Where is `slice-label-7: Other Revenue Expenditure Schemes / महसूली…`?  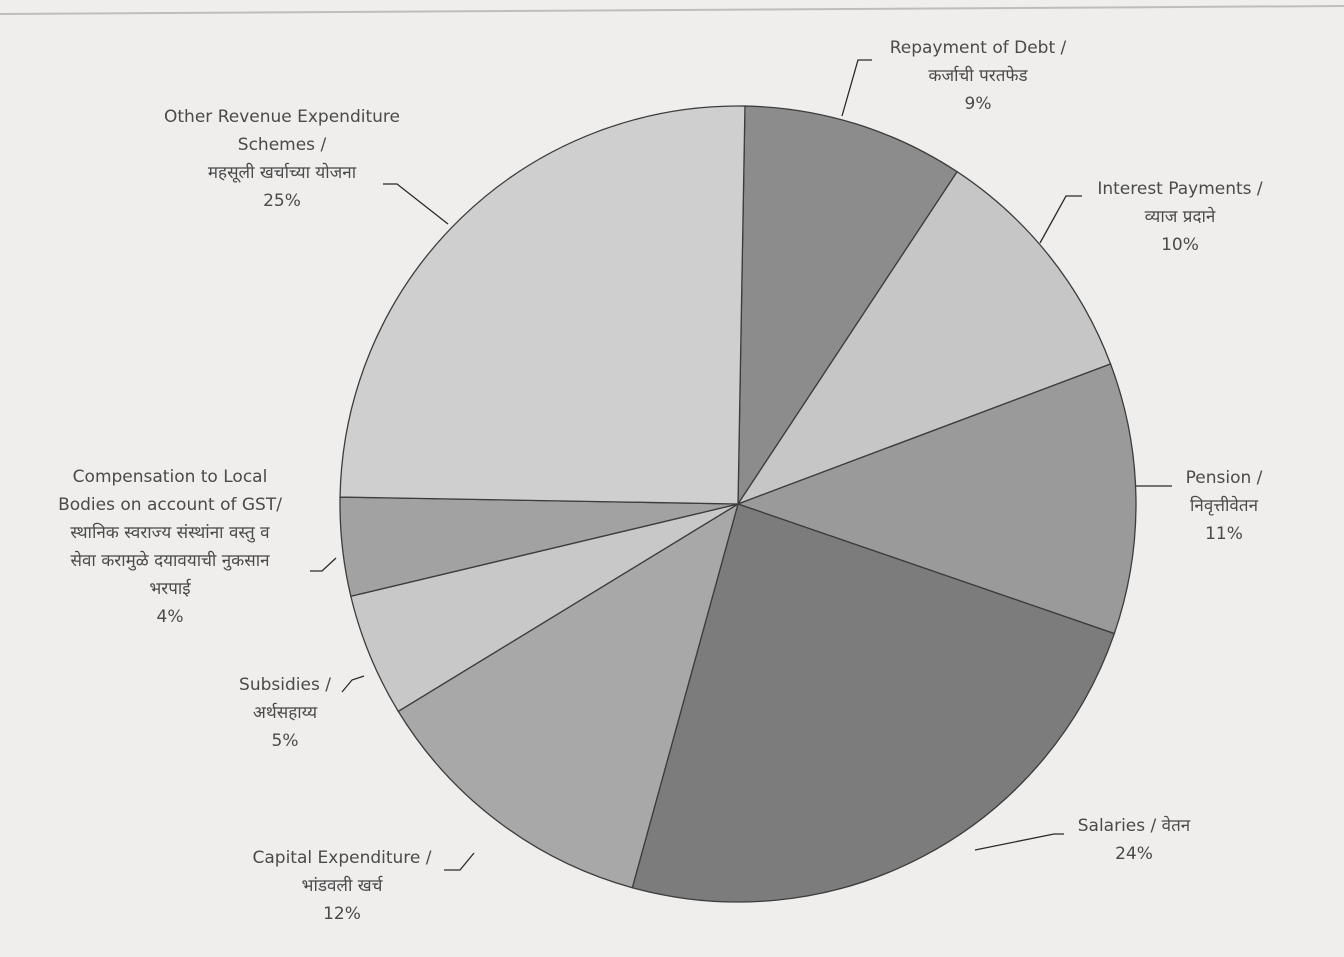 slice-label-7: Other Revenue Expenditure Schemes / महसूली… is located at coordinates (282, 159).